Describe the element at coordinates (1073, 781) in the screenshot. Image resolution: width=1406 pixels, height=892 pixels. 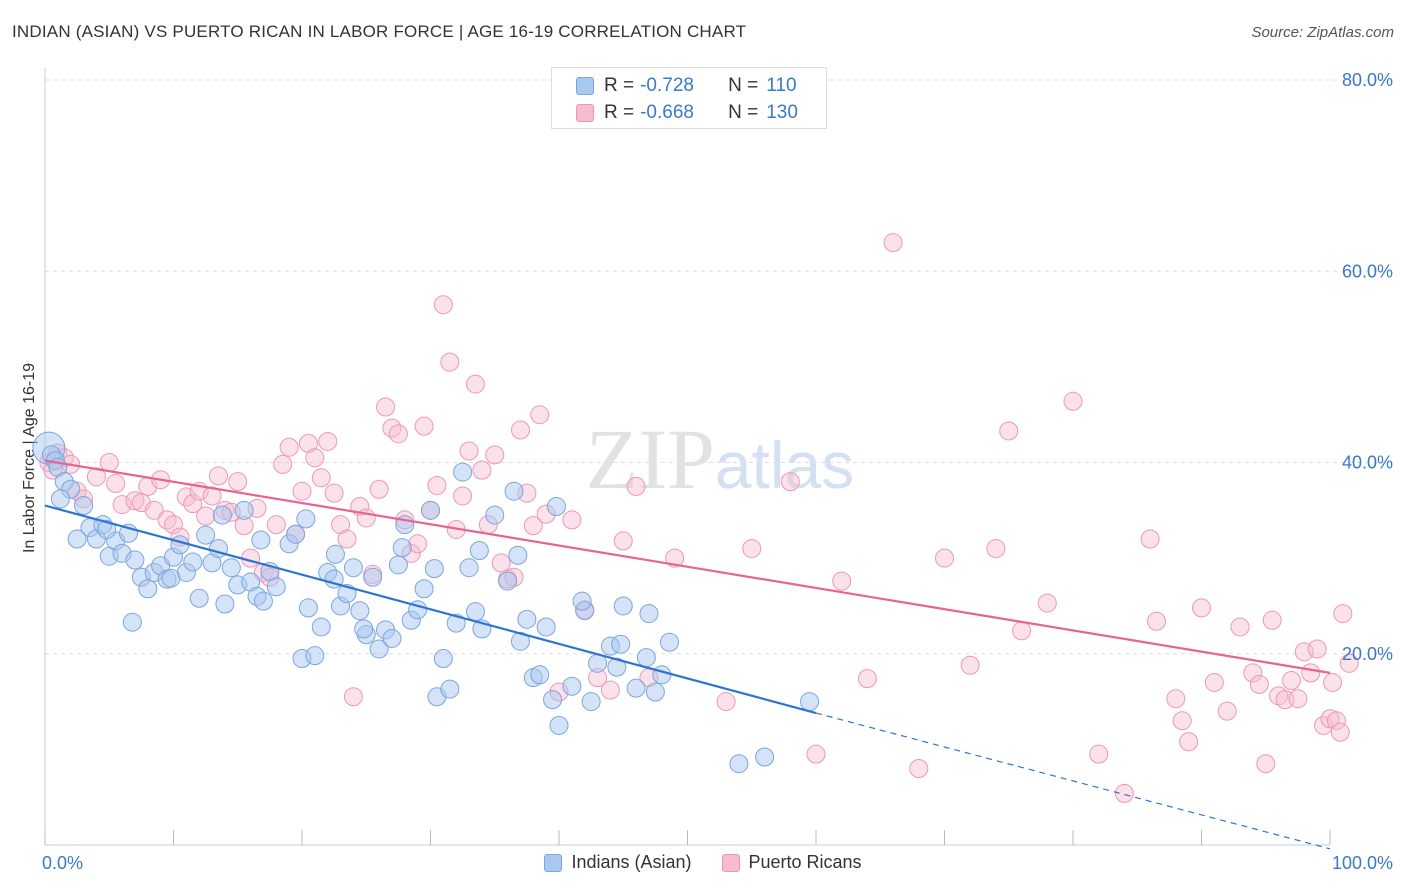
I see `trend-line-indians-extrapolated` at that location.